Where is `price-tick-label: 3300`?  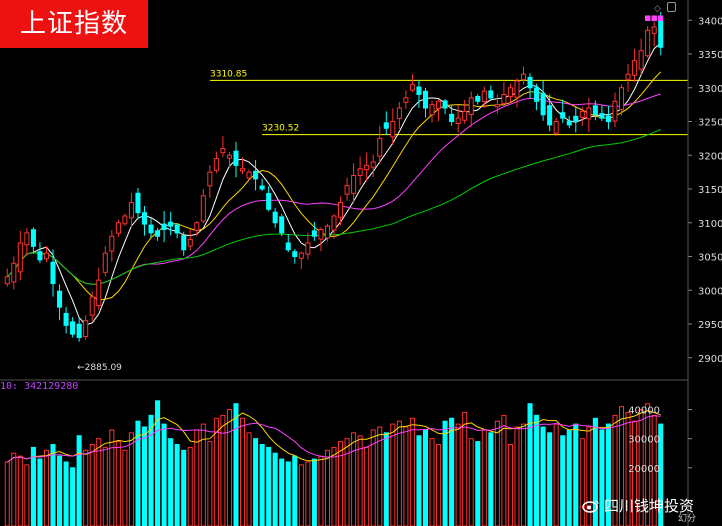 price-tick-label: 3300 is located at coordinates (710, 89).